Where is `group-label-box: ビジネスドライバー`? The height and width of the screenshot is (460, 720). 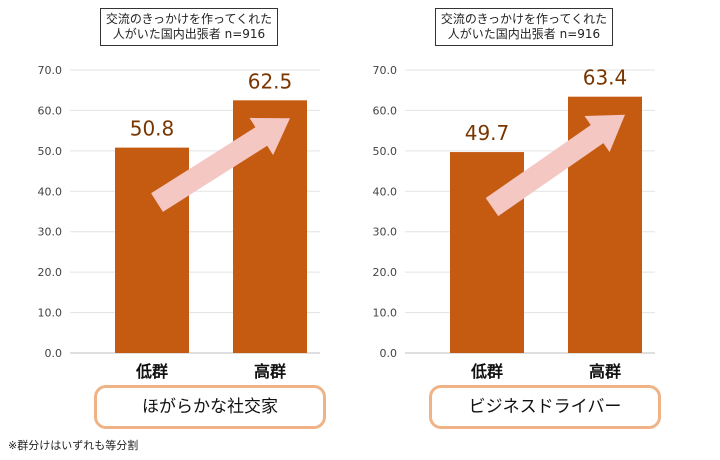 group-label-box: ビジネスドライバー is located at coordinates (545, 407).